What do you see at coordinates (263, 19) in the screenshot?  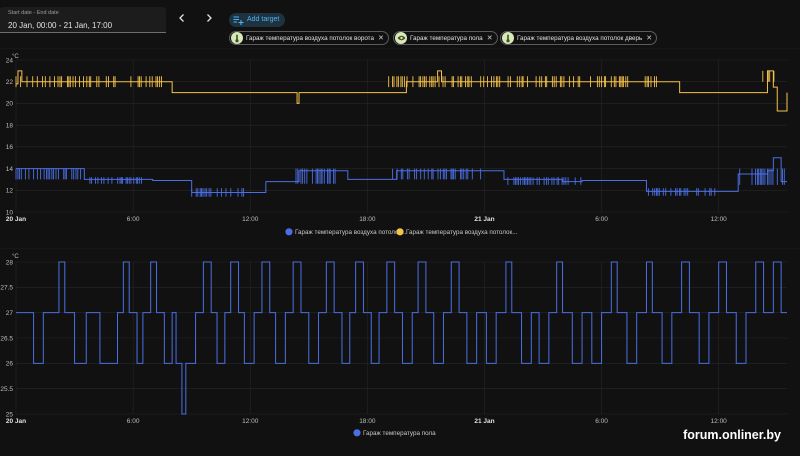 I see `add-target-label: Add target` at bounding box center [263, 19].